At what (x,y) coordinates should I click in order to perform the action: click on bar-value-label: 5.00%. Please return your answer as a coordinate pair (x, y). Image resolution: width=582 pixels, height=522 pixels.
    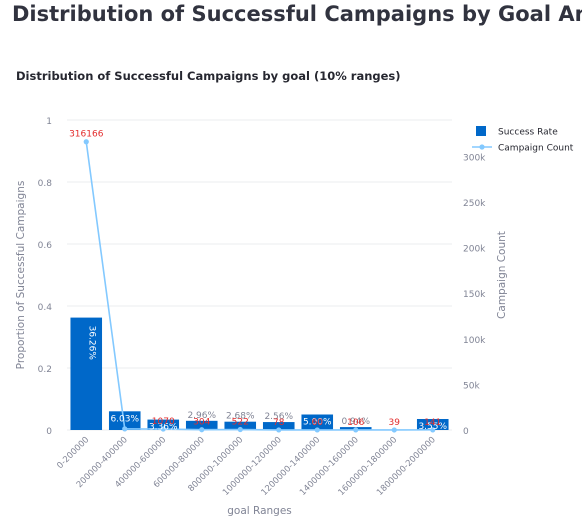
    Looking at the image, I should click on (317, 423).